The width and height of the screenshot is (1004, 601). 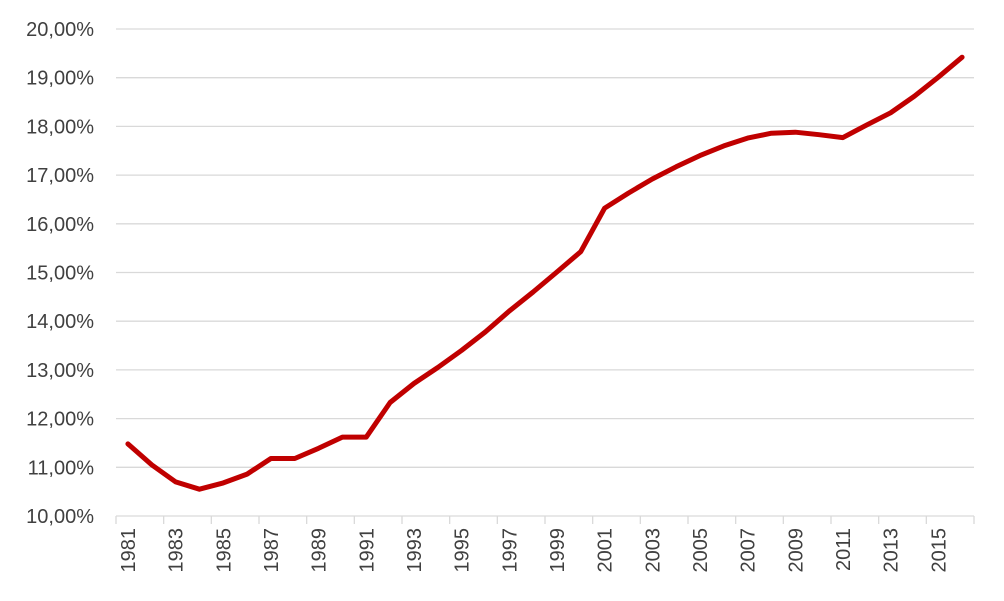 I want to click on y-tick-label: 19,00%, so click(x=60, y=79).